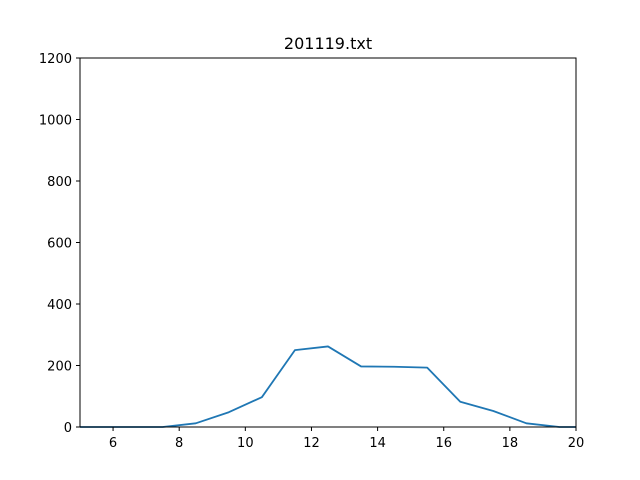  I want to click on x-tick-label: 18, so click(510, 443).